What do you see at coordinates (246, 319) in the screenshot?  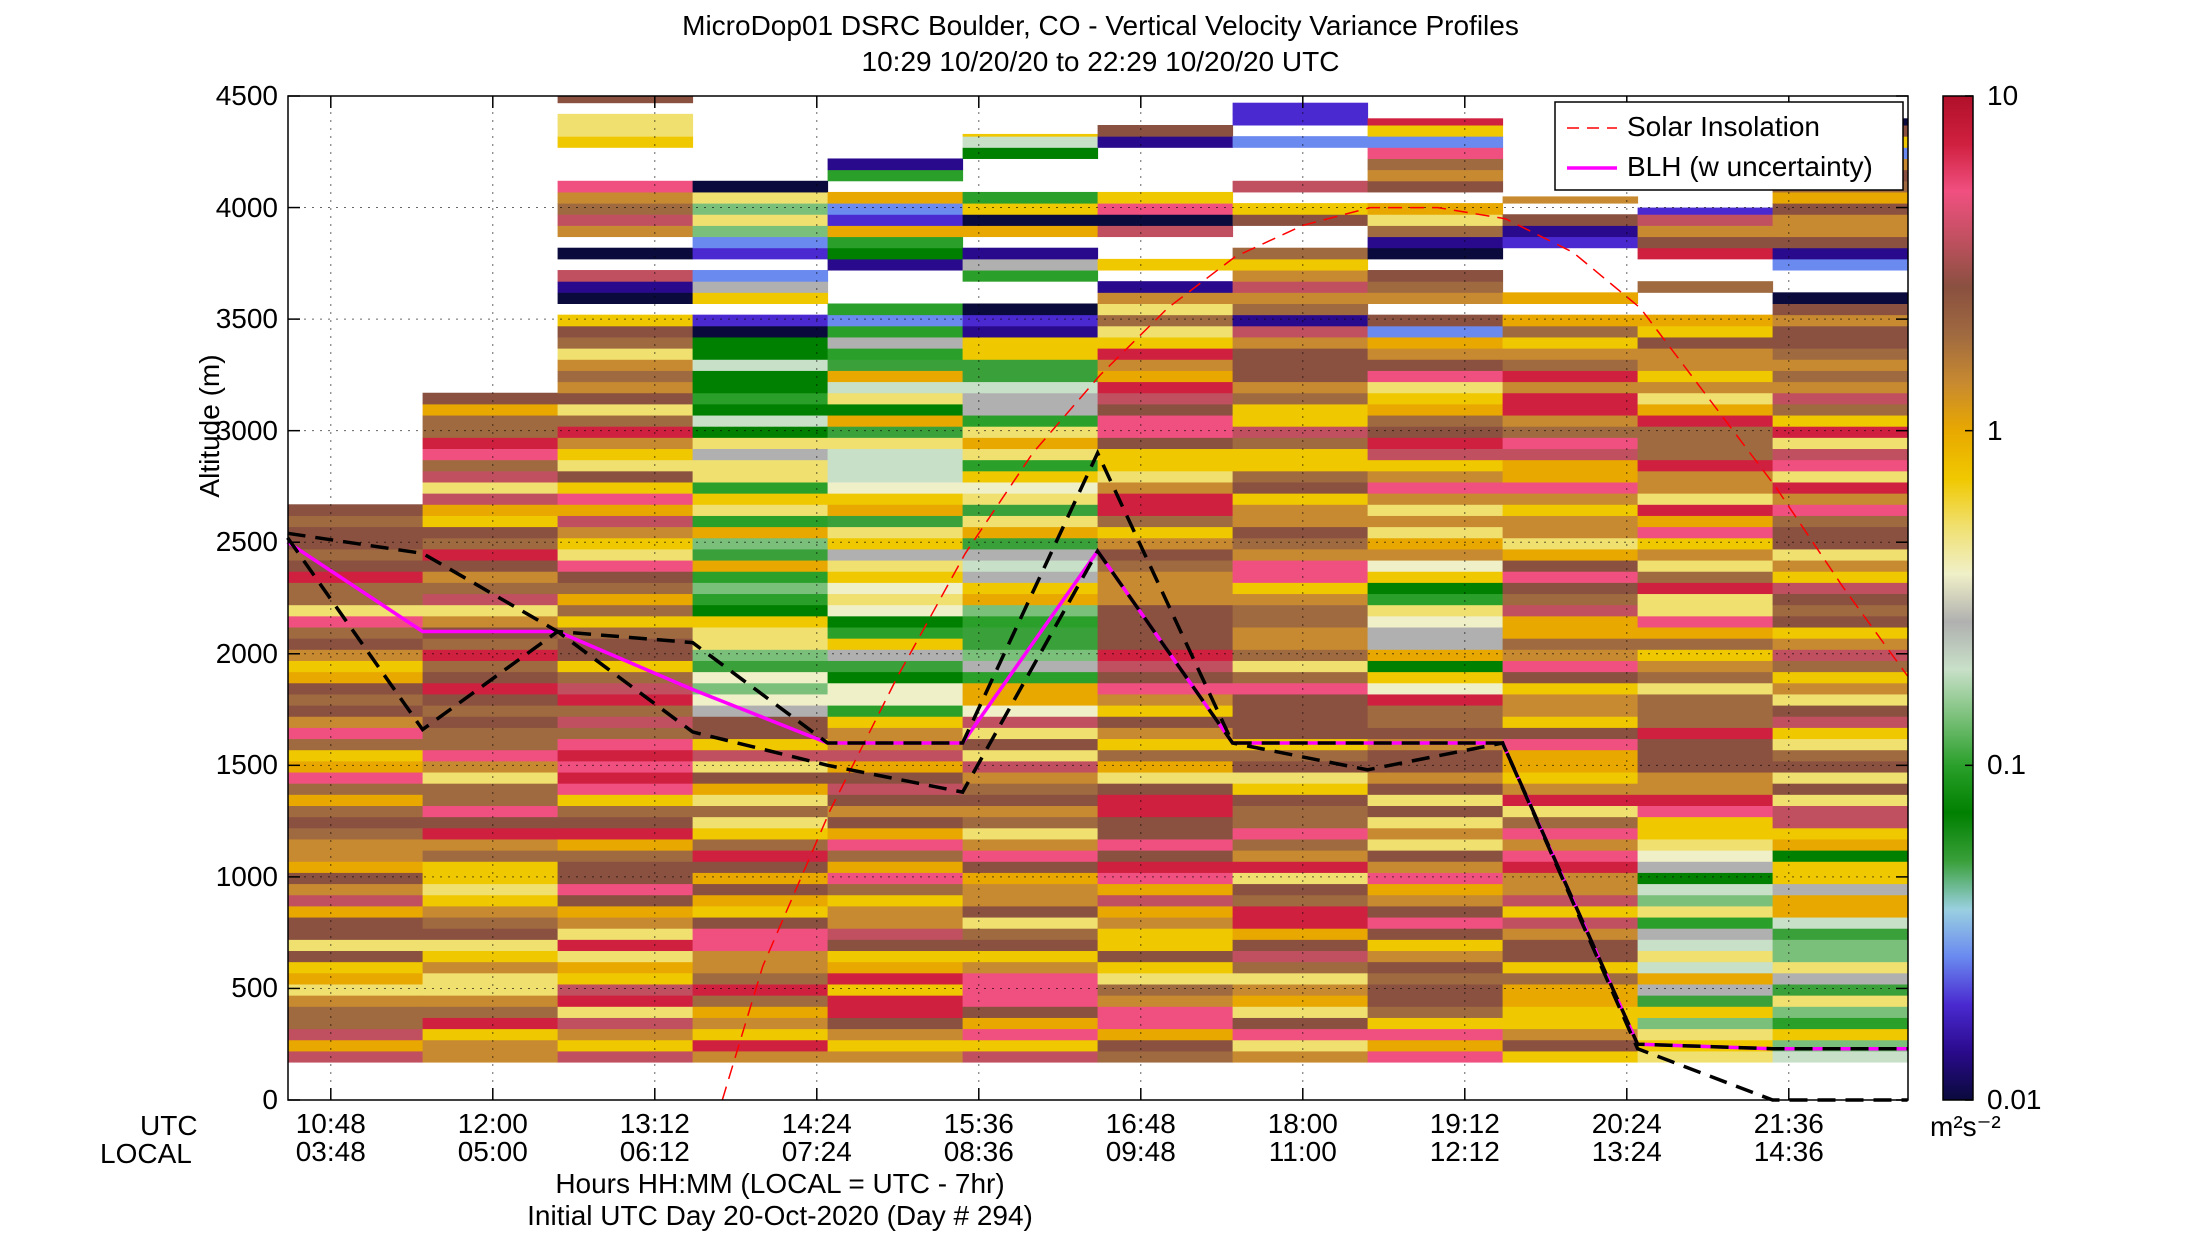 I see `y-tick-label: 3500` at bounding box center [246, 319].